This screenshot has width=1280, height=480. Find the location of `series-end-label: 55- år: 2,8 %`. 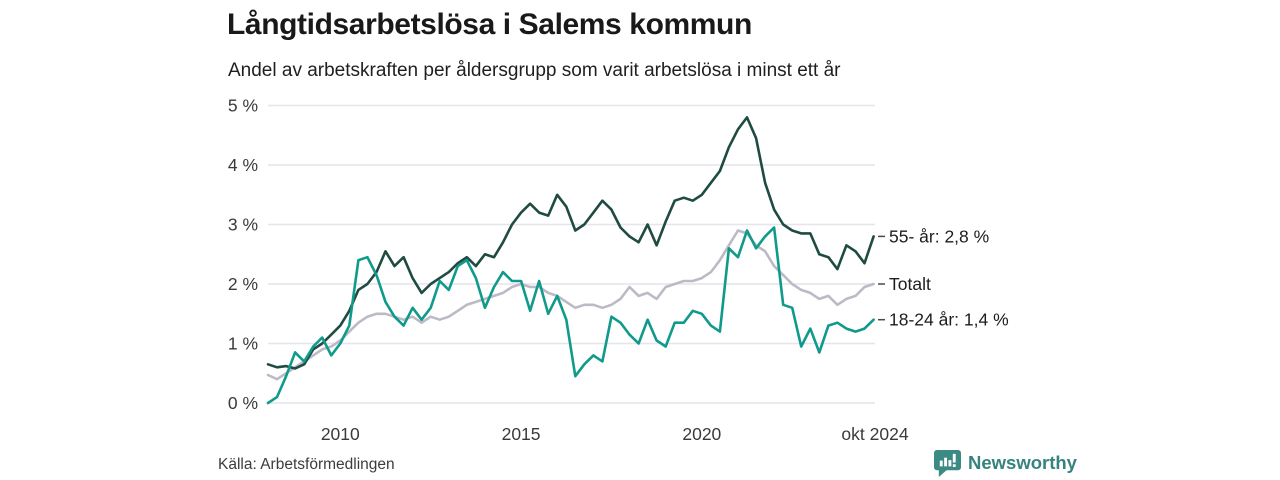

series-end-label: 55- år: 2,8 % is located at coordinates (939, 236).